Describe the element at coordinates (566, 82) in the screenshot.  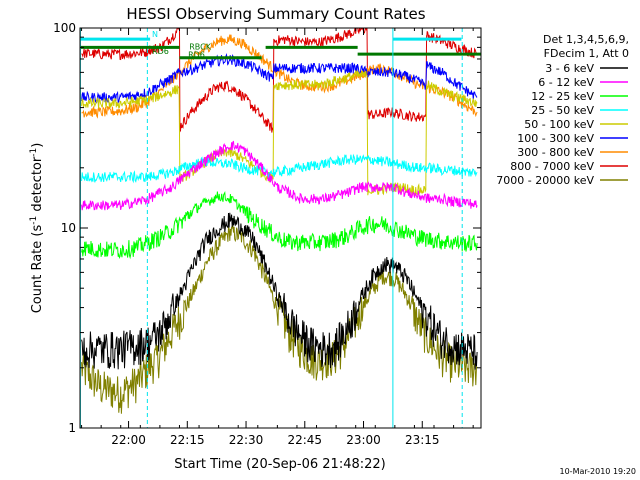
I see `legend-label: 6 - 12 keV` at that location.